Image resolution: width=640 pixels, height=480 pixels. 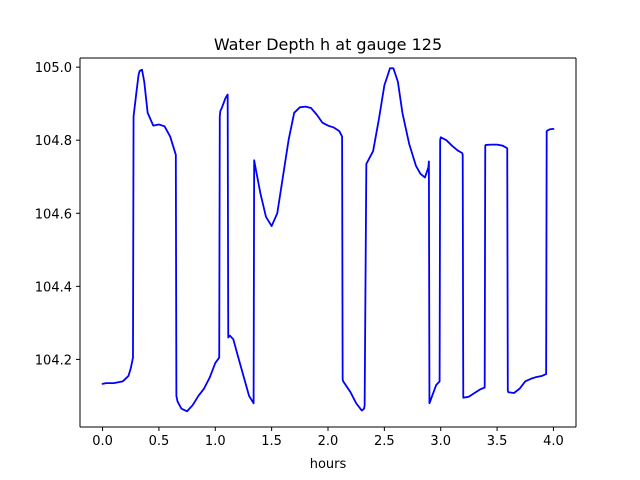 What do you see at coordinates (497, 441) in the screenshot?
I see `x-tick-label: 3.5` at bounding box center [497, 441].